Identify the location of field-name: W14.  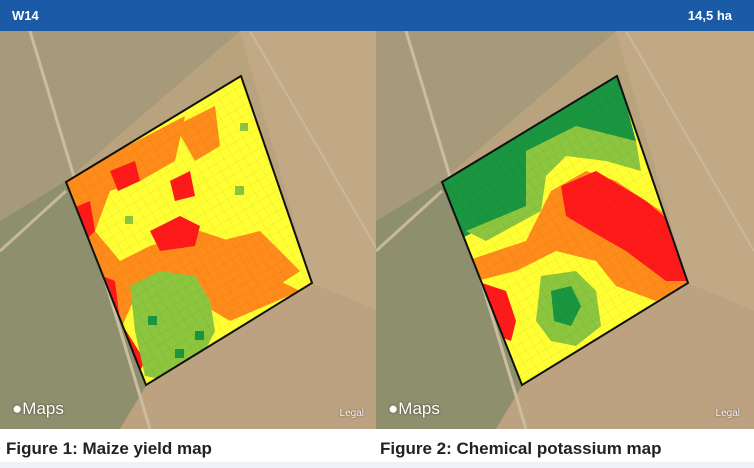
(25, 15).